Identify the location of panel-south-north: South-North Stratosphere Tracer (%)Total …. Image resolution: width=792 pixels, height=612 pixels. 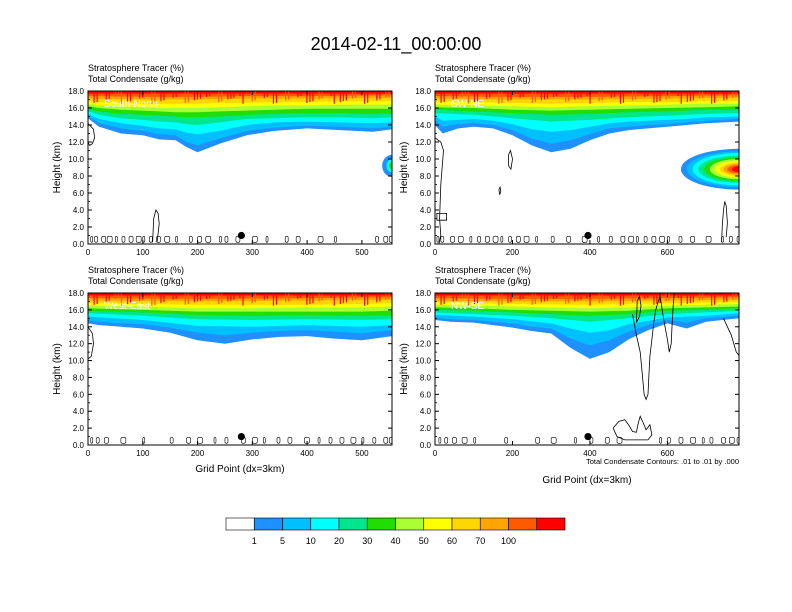
(222, 160).